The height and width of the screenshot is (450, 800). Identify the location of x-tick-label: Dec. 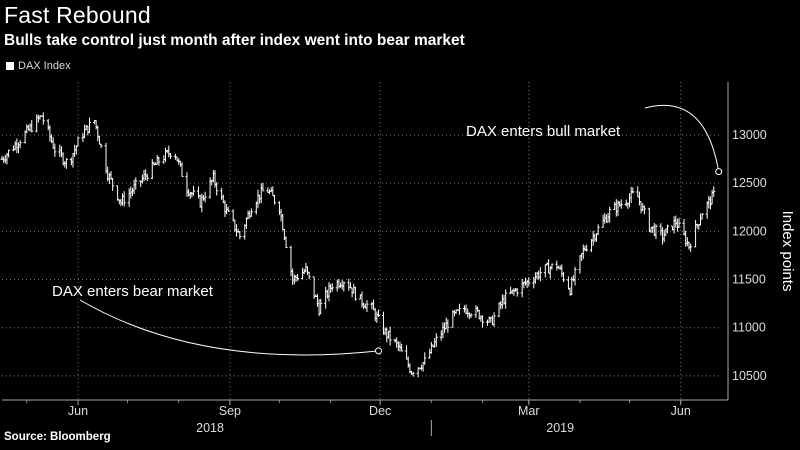
(380, 411).